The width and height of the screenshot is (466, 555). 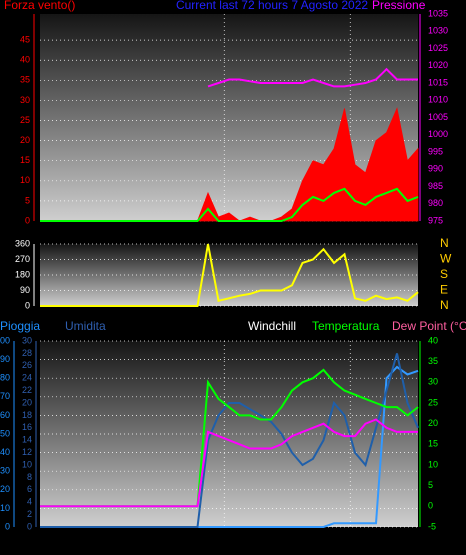 What do you see at coordinates (433, 382) in the screenshot?
I see `y3-tick-label: 30` at bounding box center [433, 382].